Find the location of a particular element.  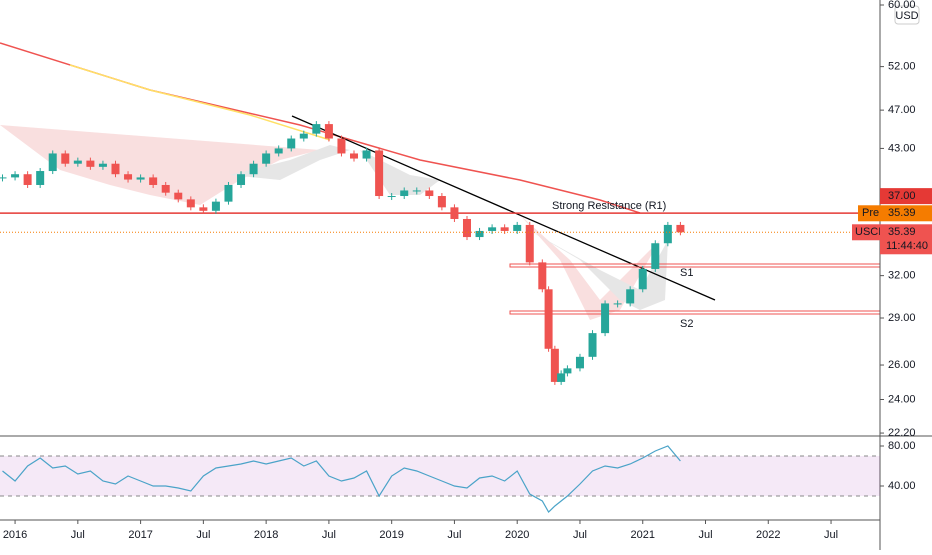

support-label: S2 is located at coordinates (686, 324).